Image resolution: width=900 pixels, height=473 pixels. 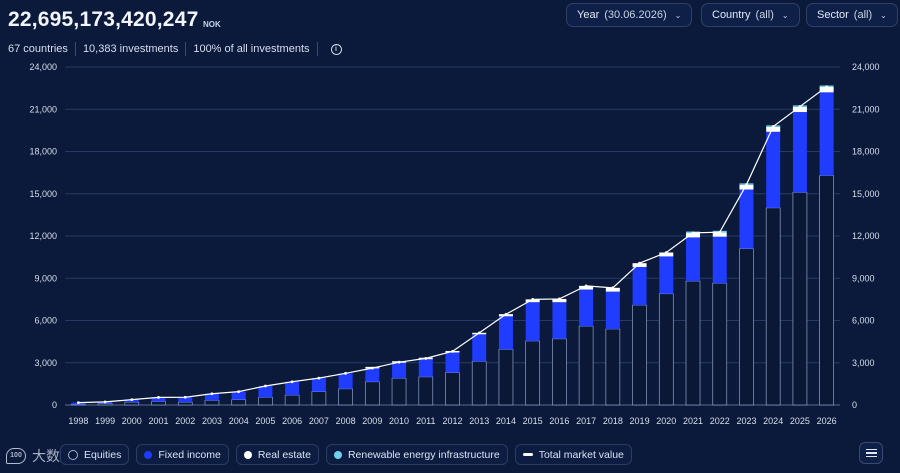 I want to click on y-tick-label-left: 18,000, so click(x=43, y=152).